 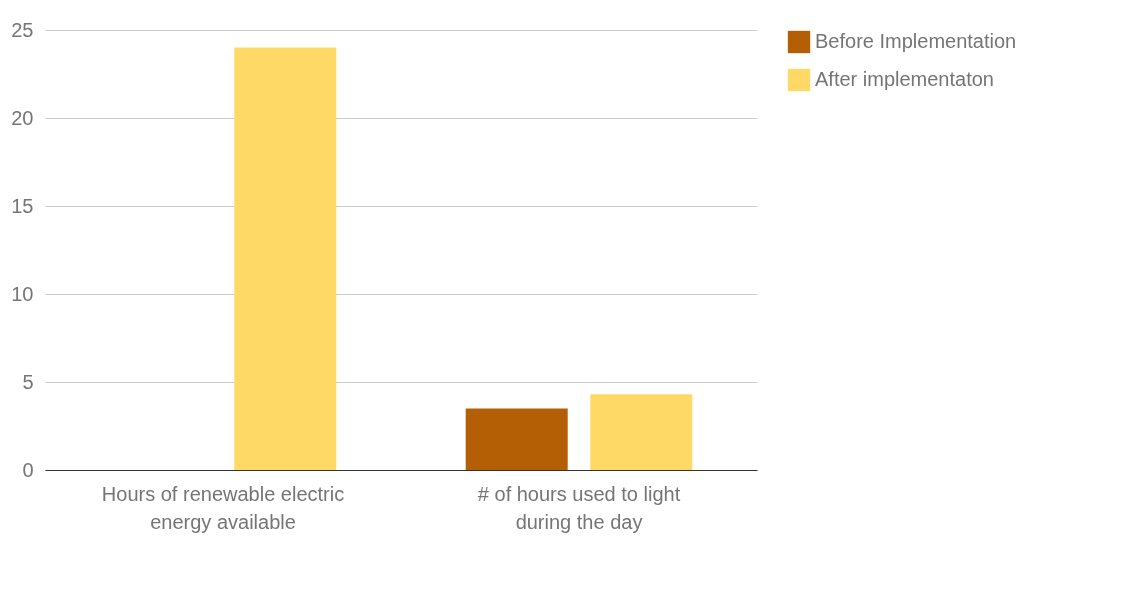 What do you see at coordinates (28, 469) in the screenshot?
I see `y-tick-label: 0` at bounding box center [28, 469].